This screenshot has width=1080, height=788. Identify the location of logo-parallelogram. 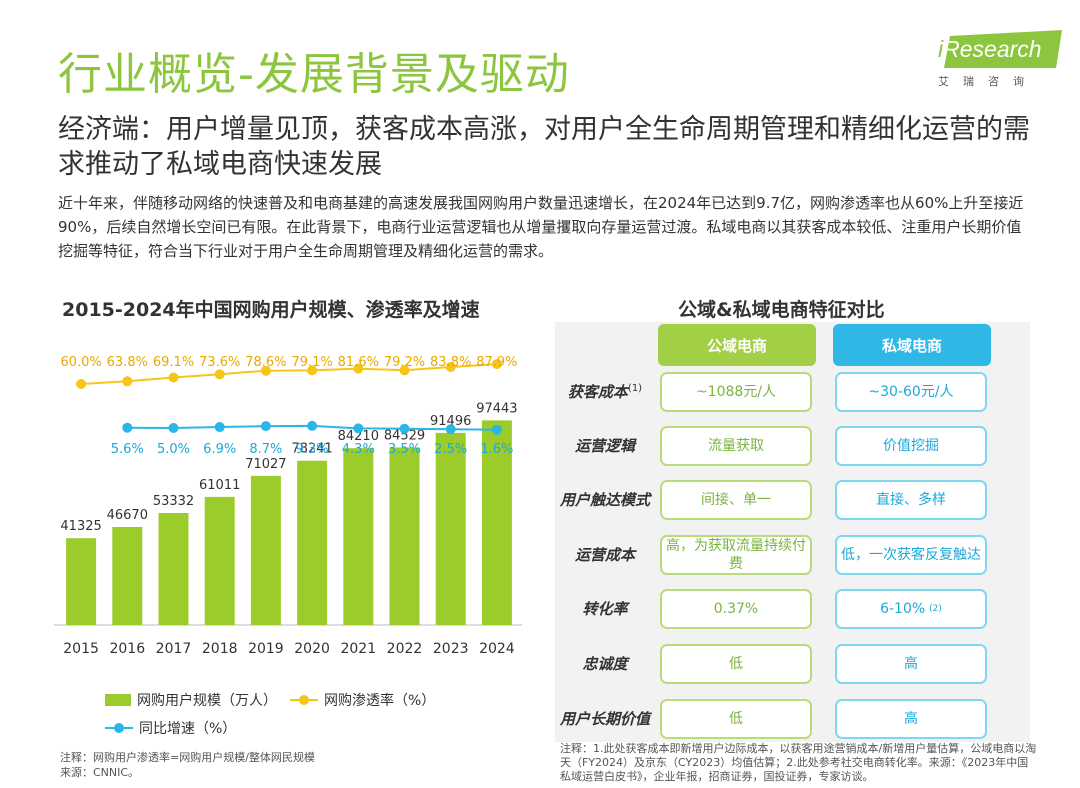
(1003, 49).